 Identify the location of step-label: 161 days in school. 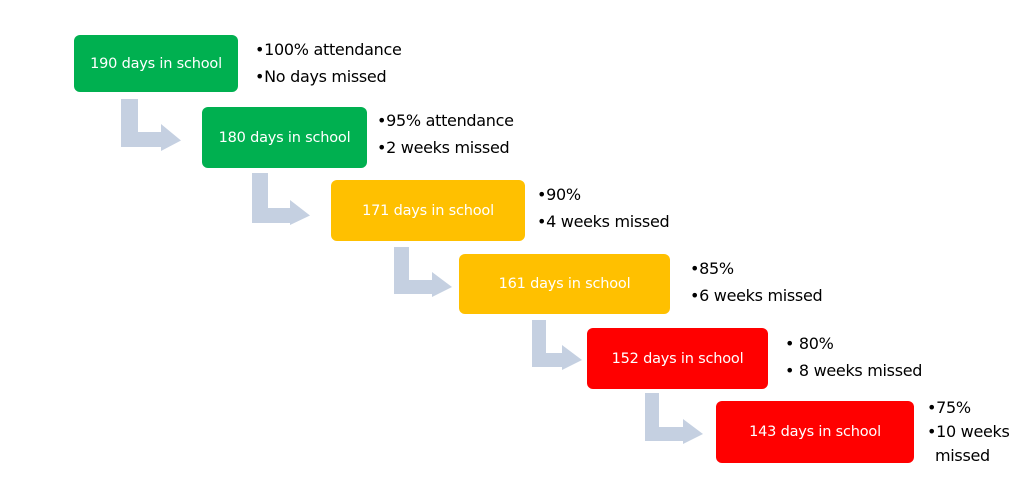
(564, 284).